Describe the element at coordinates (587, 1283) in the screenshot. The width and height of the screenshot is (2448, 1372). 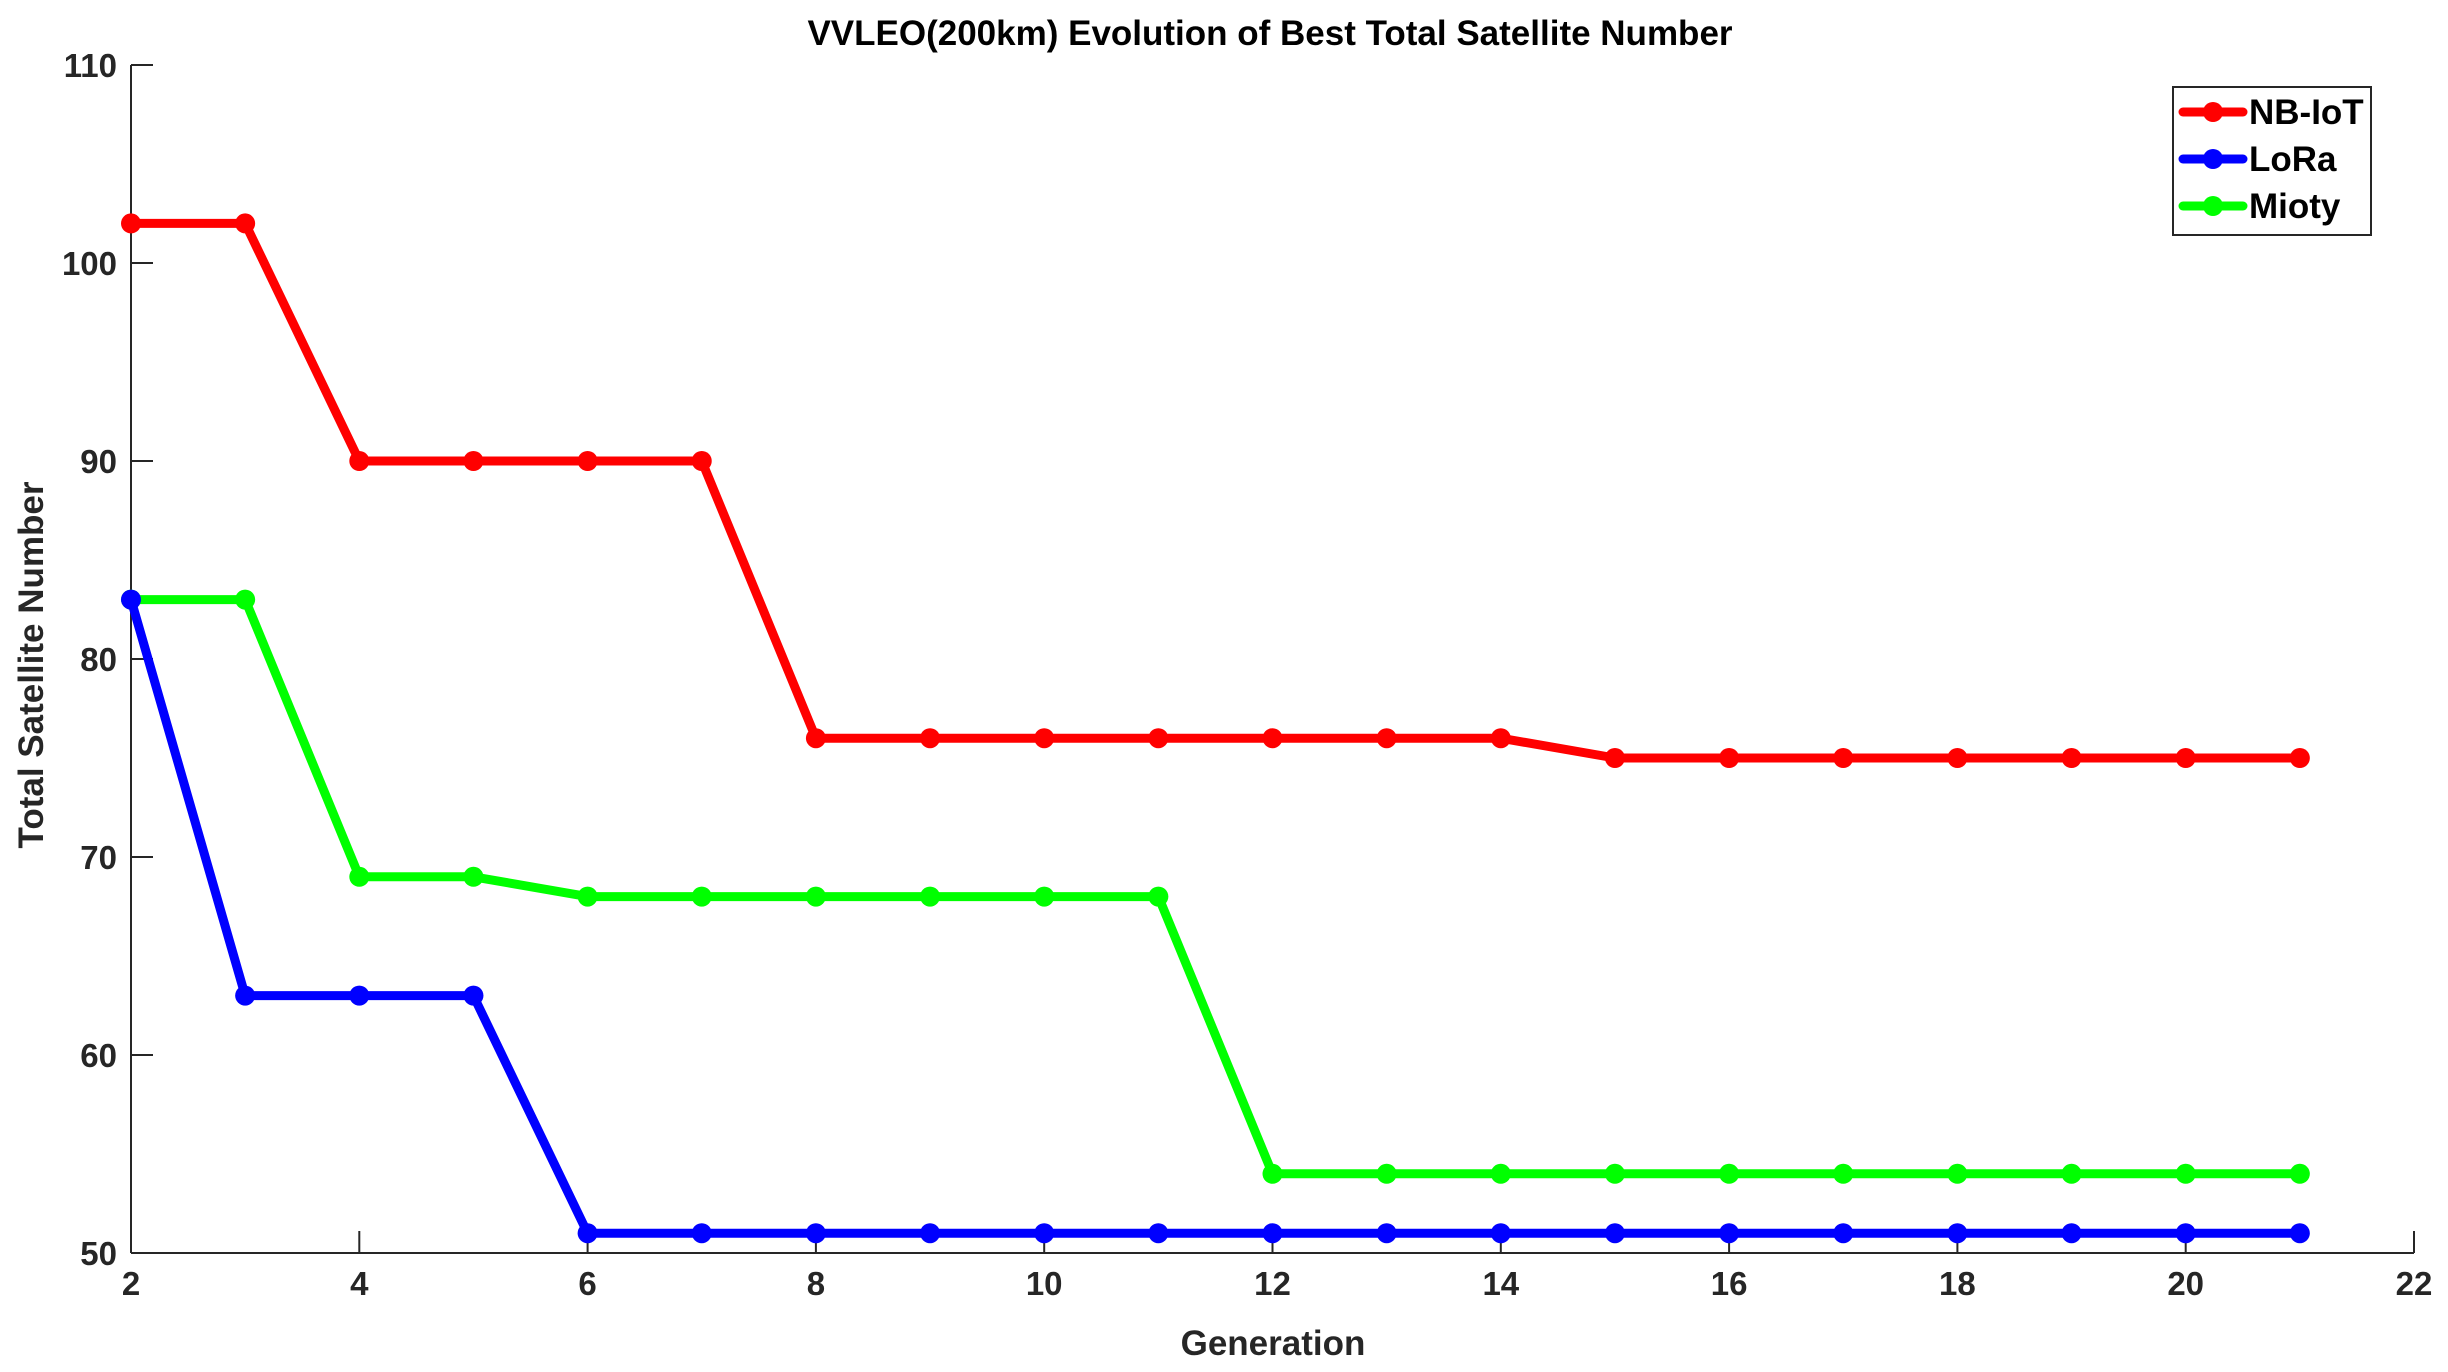
I see `x-tick-label: 6` at that location.